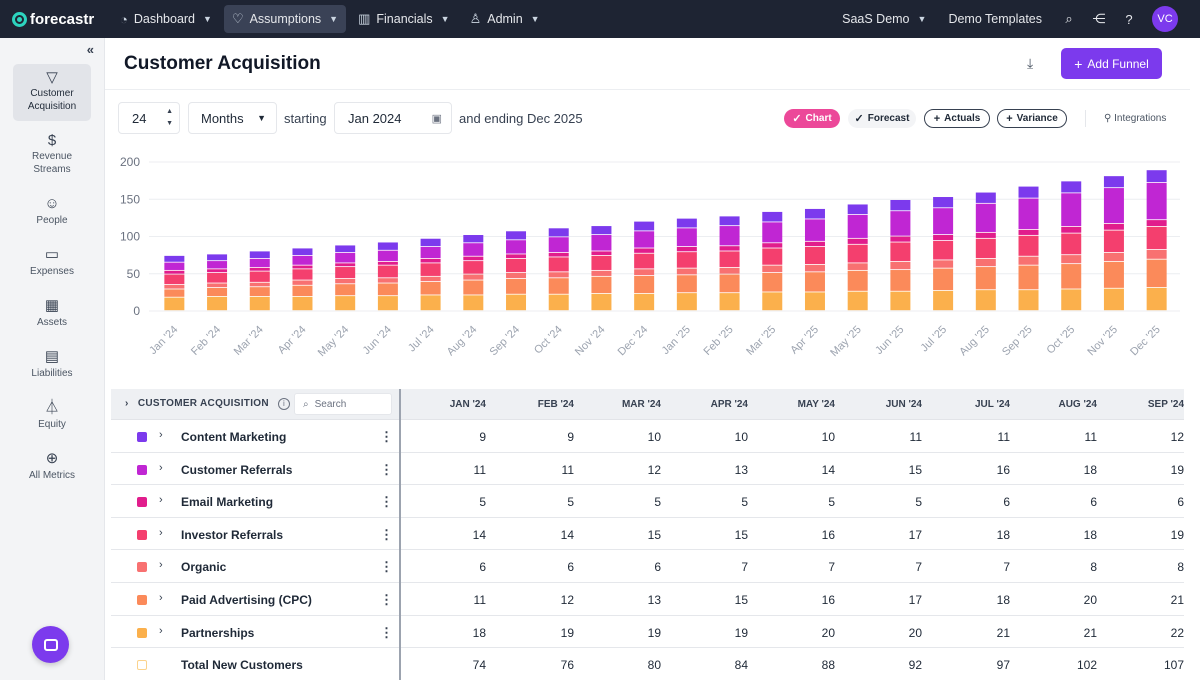  Describe the element at coordinates (62, 19) in the screenshot. I see `logo: forecastr` at that location.